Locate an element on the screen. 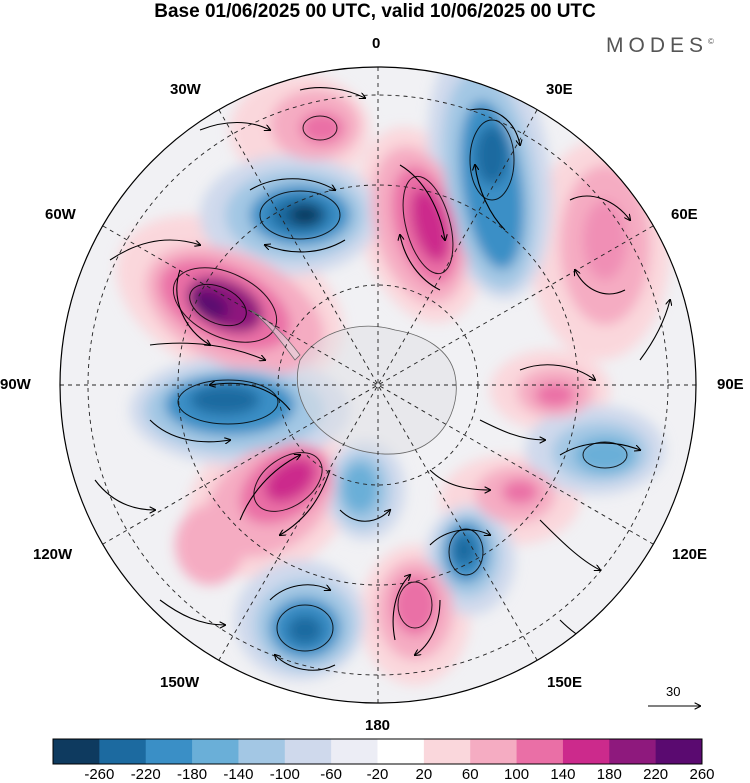  colorbar-tick-label: -260 is located at coordinates (99, 774).